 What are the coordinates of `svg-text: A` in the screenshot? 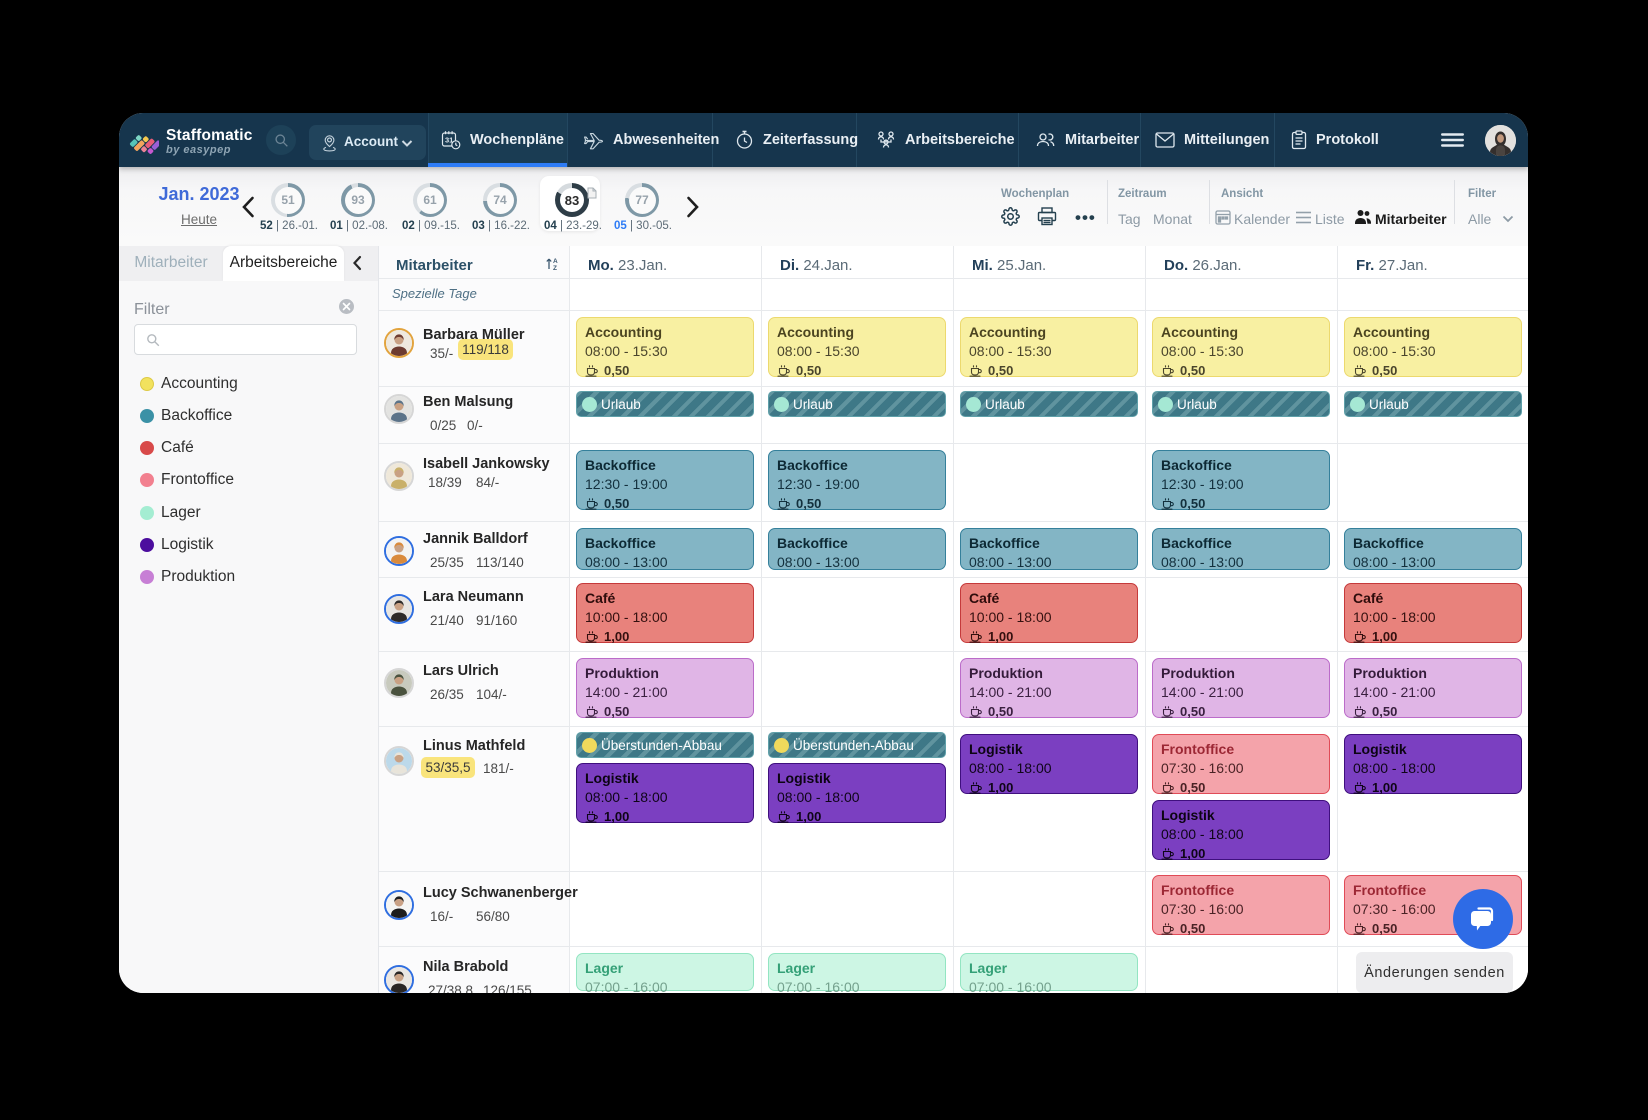 It's located at (555, 261).